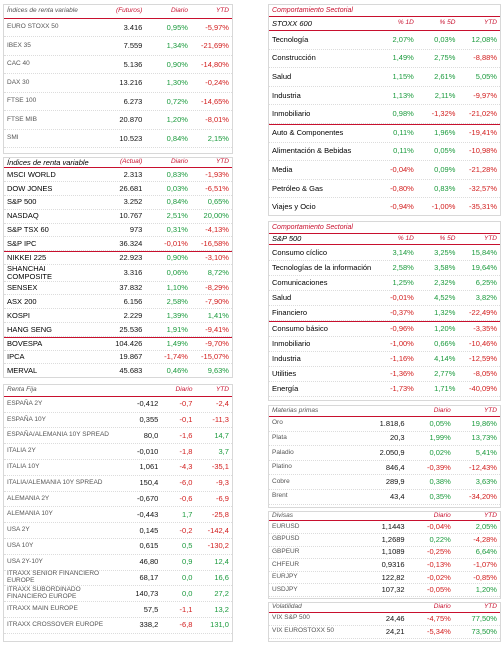  I want to click on value-cell: -5,34%, so click(439, 631).